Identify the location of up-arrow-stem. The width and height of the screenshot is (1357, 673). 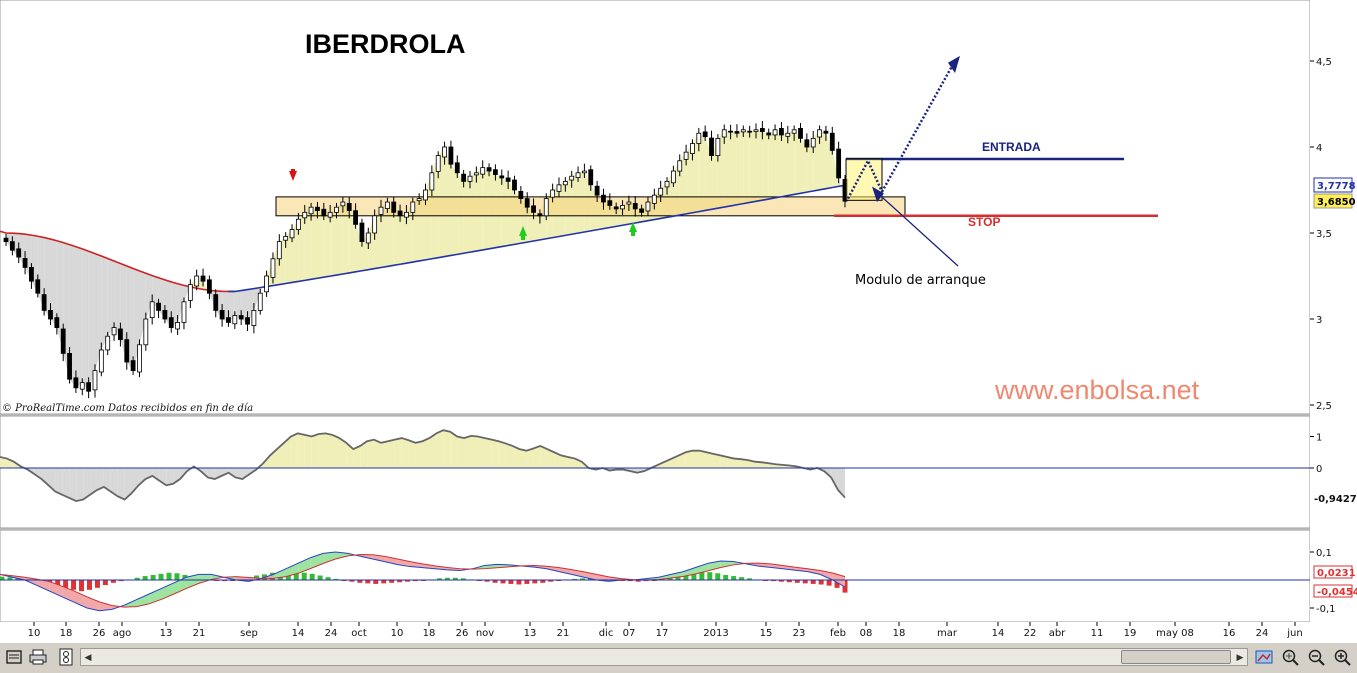
(633, 234).